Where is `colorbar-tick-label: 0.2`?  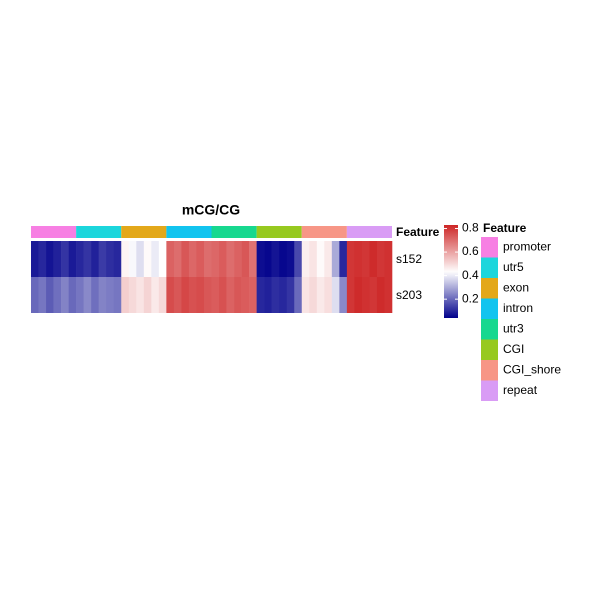
colorbar-tick-label: 0.2 is located at coordinates (470, 298).